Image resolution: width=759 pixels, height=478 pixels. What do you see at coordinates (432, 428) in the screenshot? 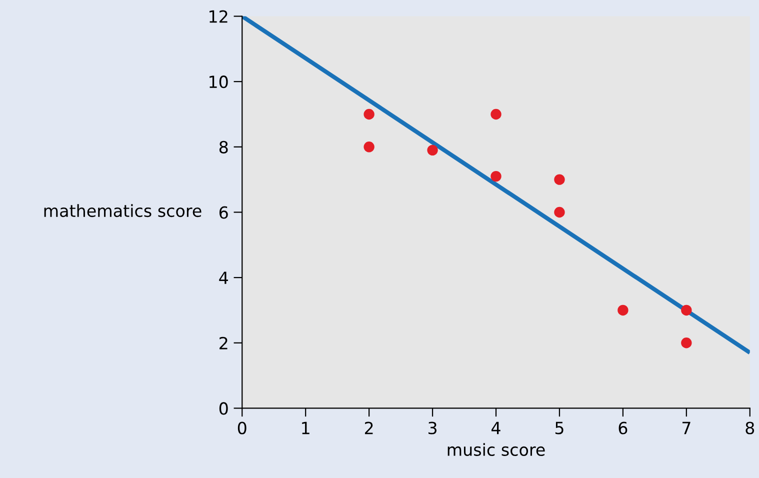
I see `x-tick-label: 3` at bounding box center [432, 428].